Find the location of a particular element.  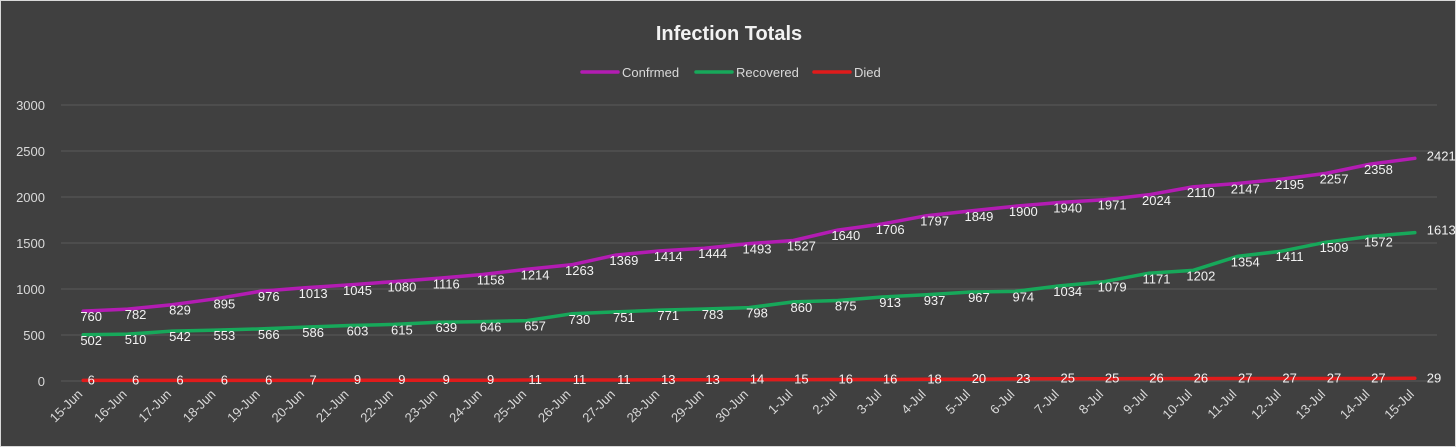

data-label-recovered: 1202 is located at coordinates (1200, 275).